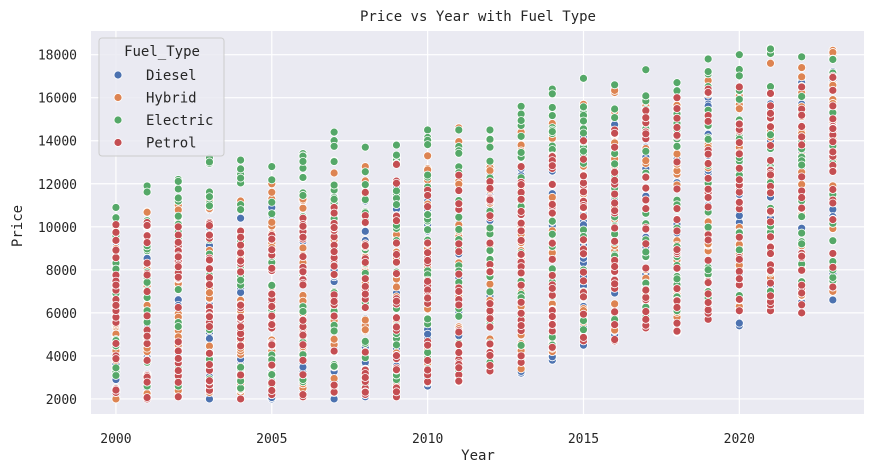 This screenshot has width=875, height=474. I want to click on y-axis-label: Price, so click(18, 226).